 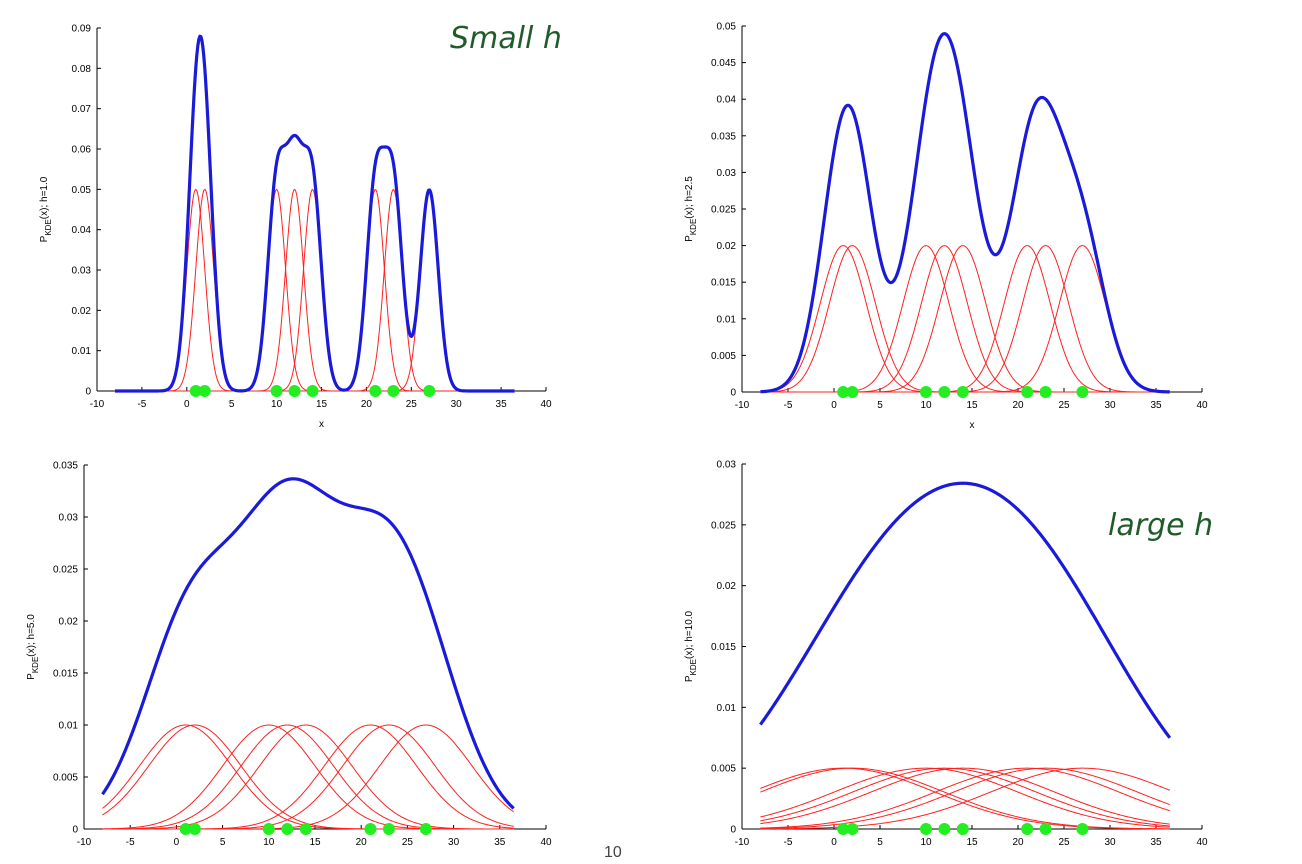 I want to click on y-axis-label: PKDE(x); h=2.5, so click(x=691, y=209).